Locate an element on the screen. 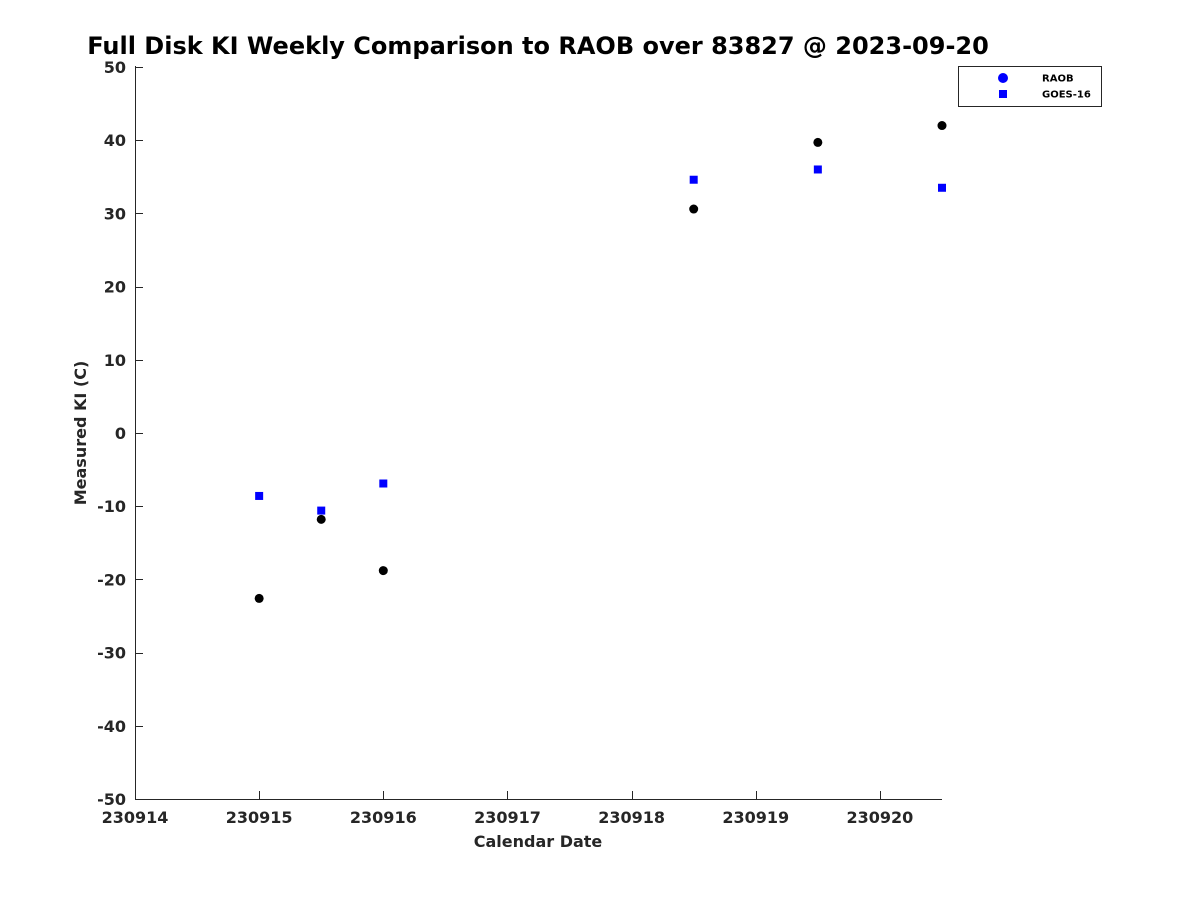  x-tick-label: 230914 is located at coordinates (135, 817).